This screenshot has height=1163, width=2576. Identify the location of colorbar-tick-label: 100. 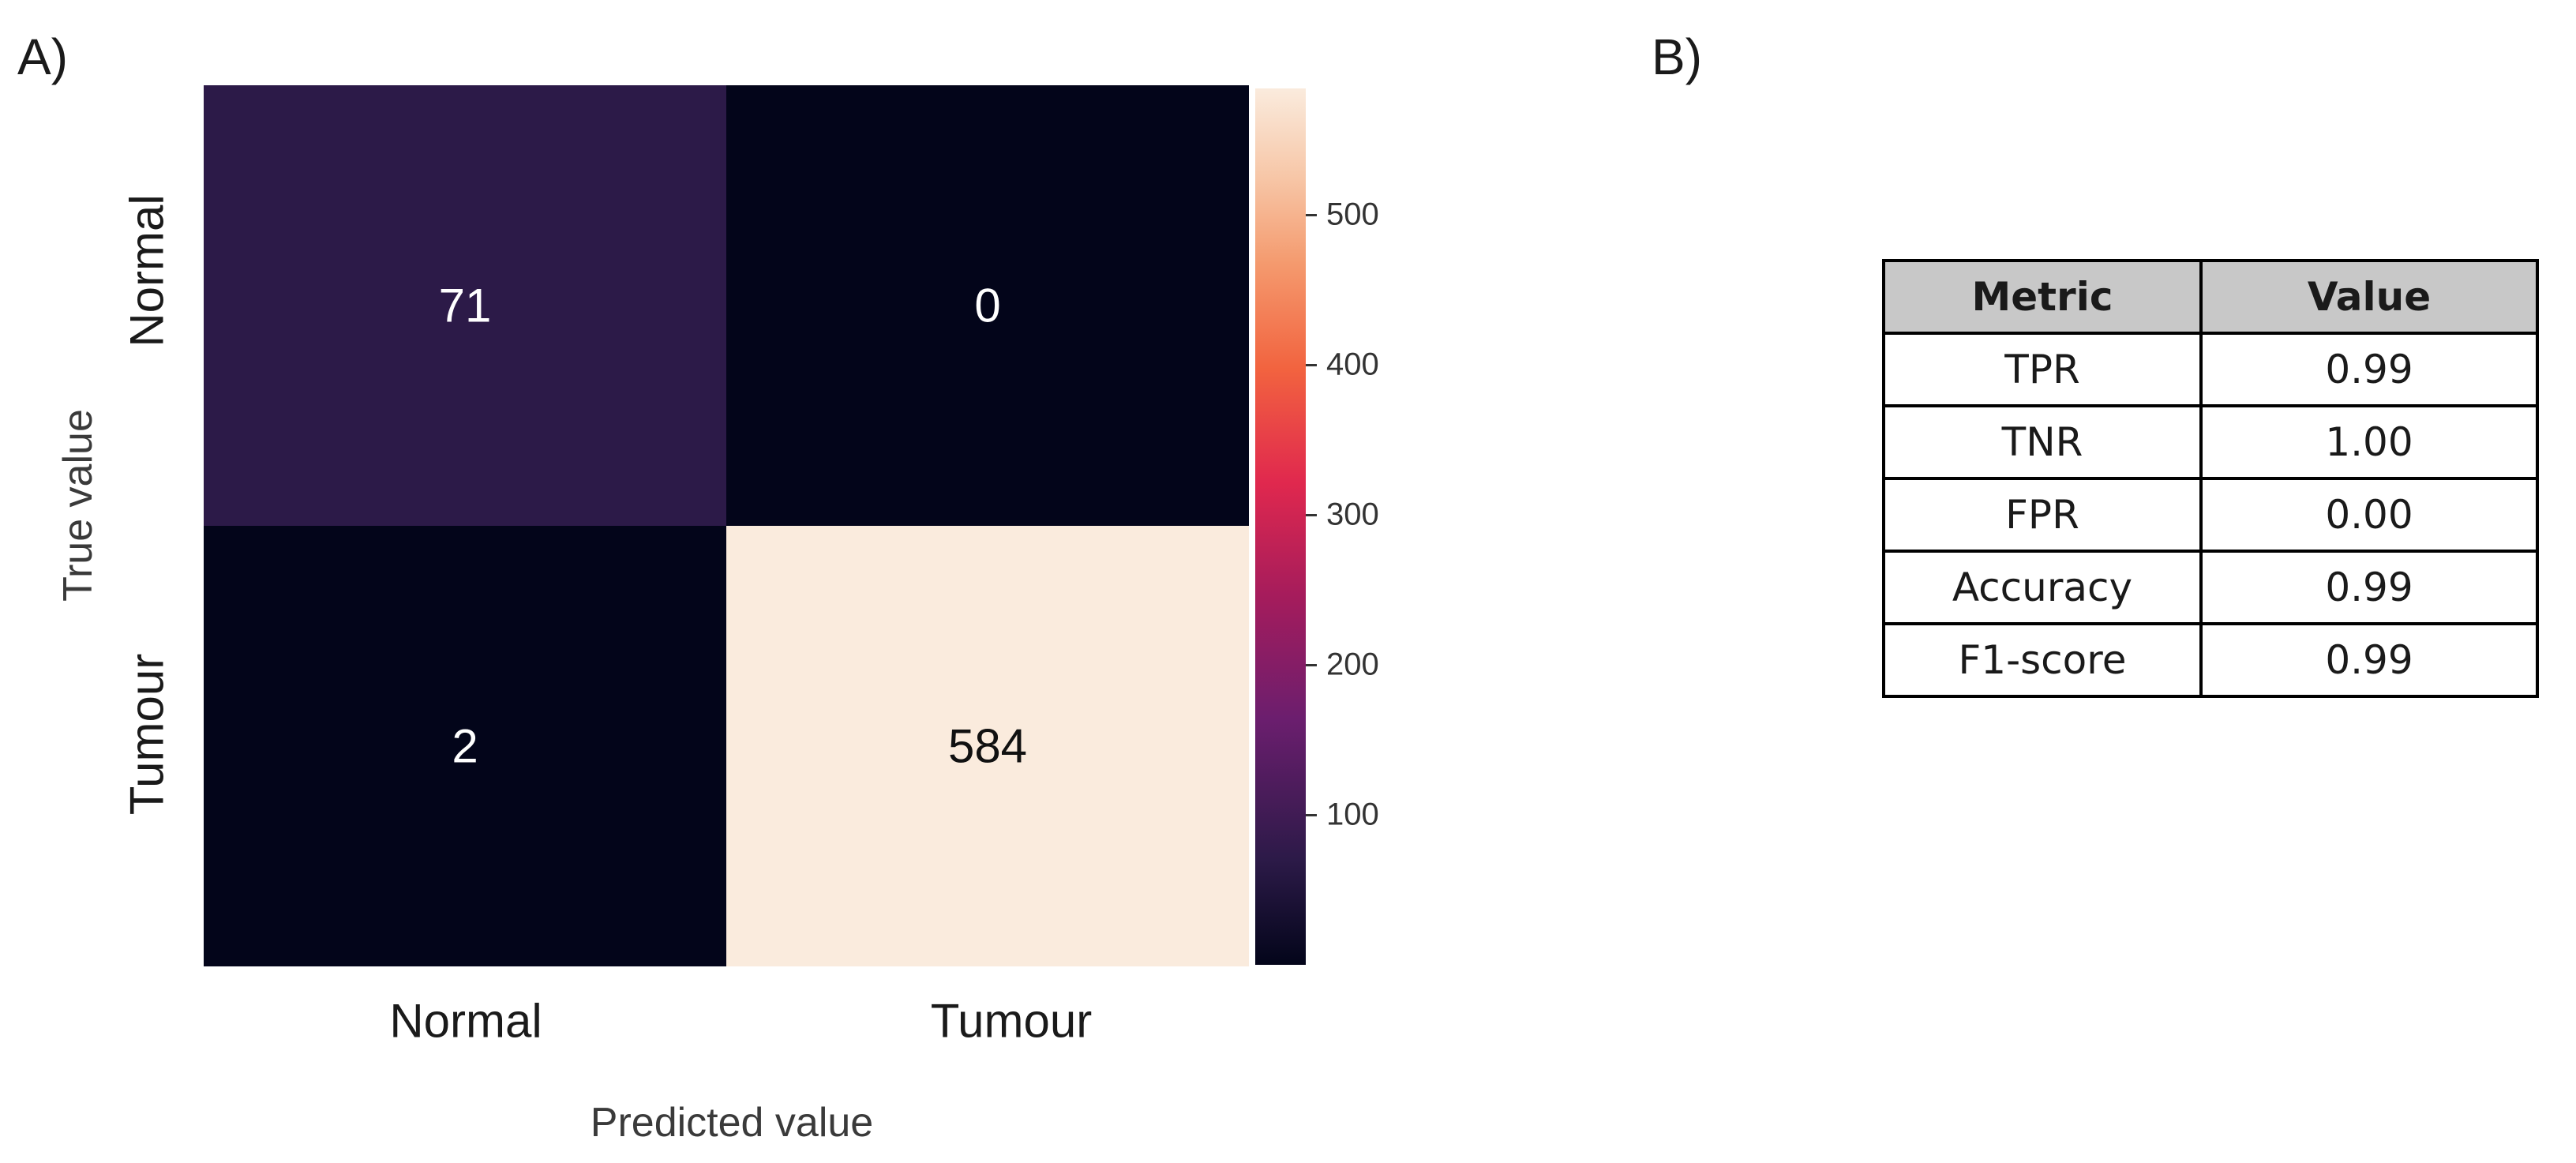
(1352, 814).